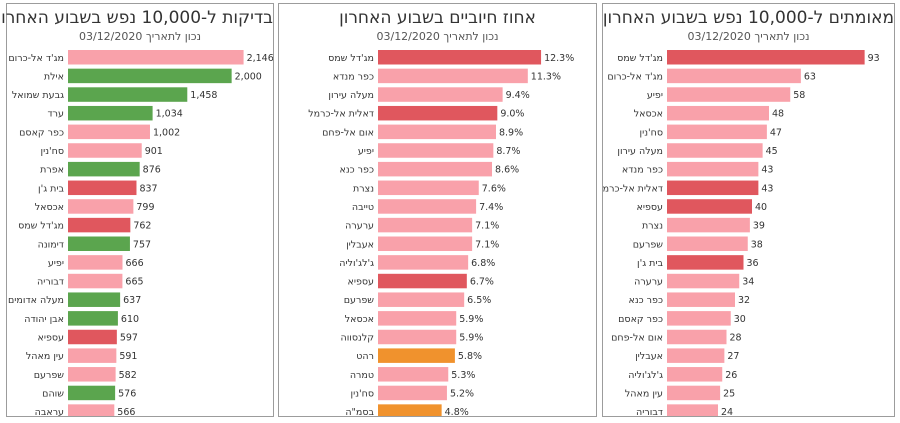 This screenshot has width=900, height=423. Describe the element at coordinates (511, 132) in the screenshot. I see `value-label: 8.9%` at that location.